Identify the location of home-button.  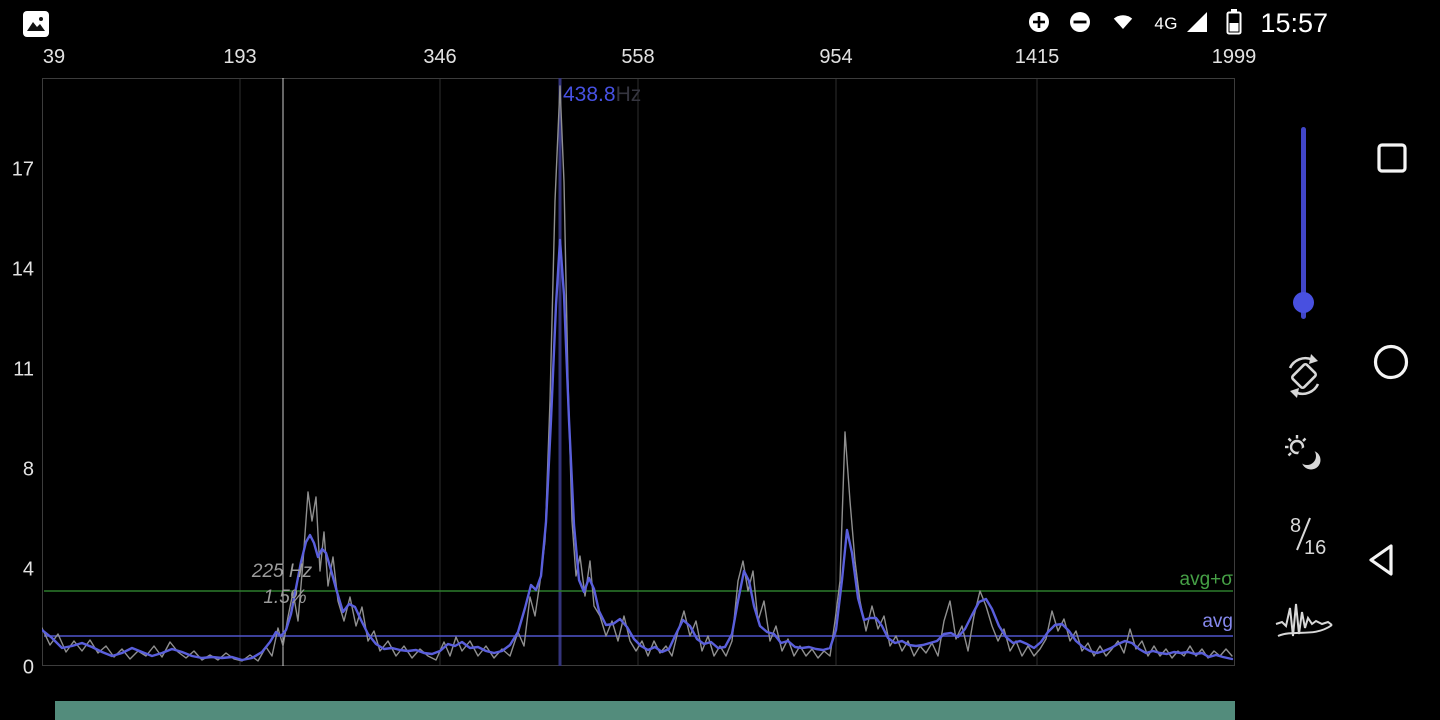
(1391, 364).